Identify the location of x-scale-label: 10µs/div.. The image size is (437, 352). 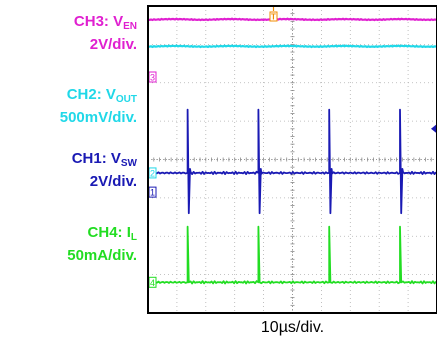
(292, 327).